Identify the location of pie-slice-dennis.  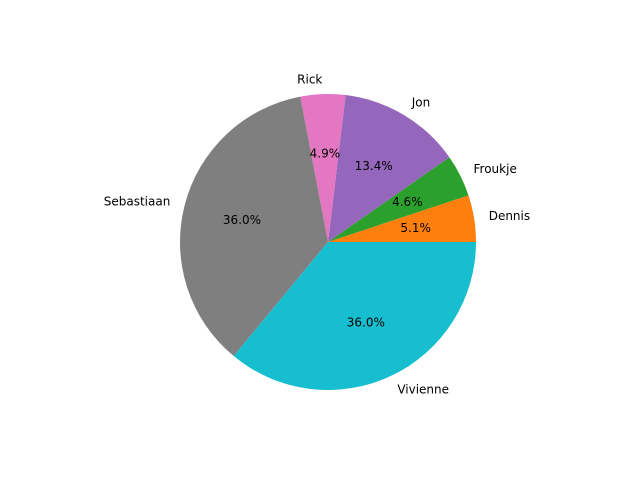
(402, 218).